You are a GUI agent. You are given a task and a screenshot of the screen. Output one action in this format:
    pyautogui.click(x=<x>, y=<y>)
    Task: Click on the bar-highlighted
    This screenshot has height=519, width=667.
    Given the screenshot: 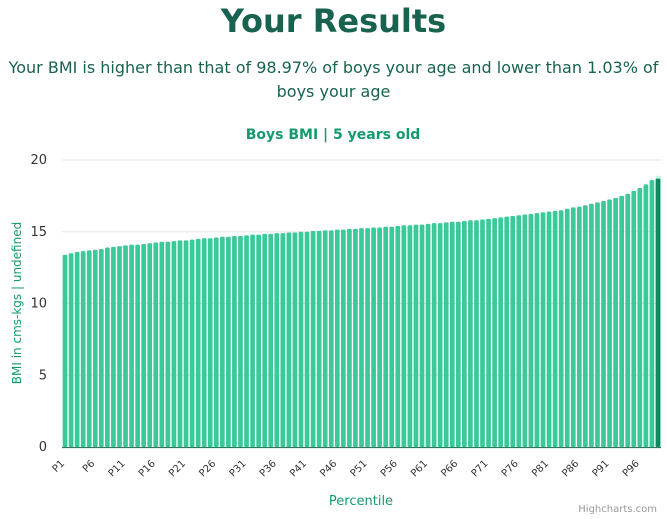 What is the action you would take?
    pyautogui.click(x=658, y=312)
    